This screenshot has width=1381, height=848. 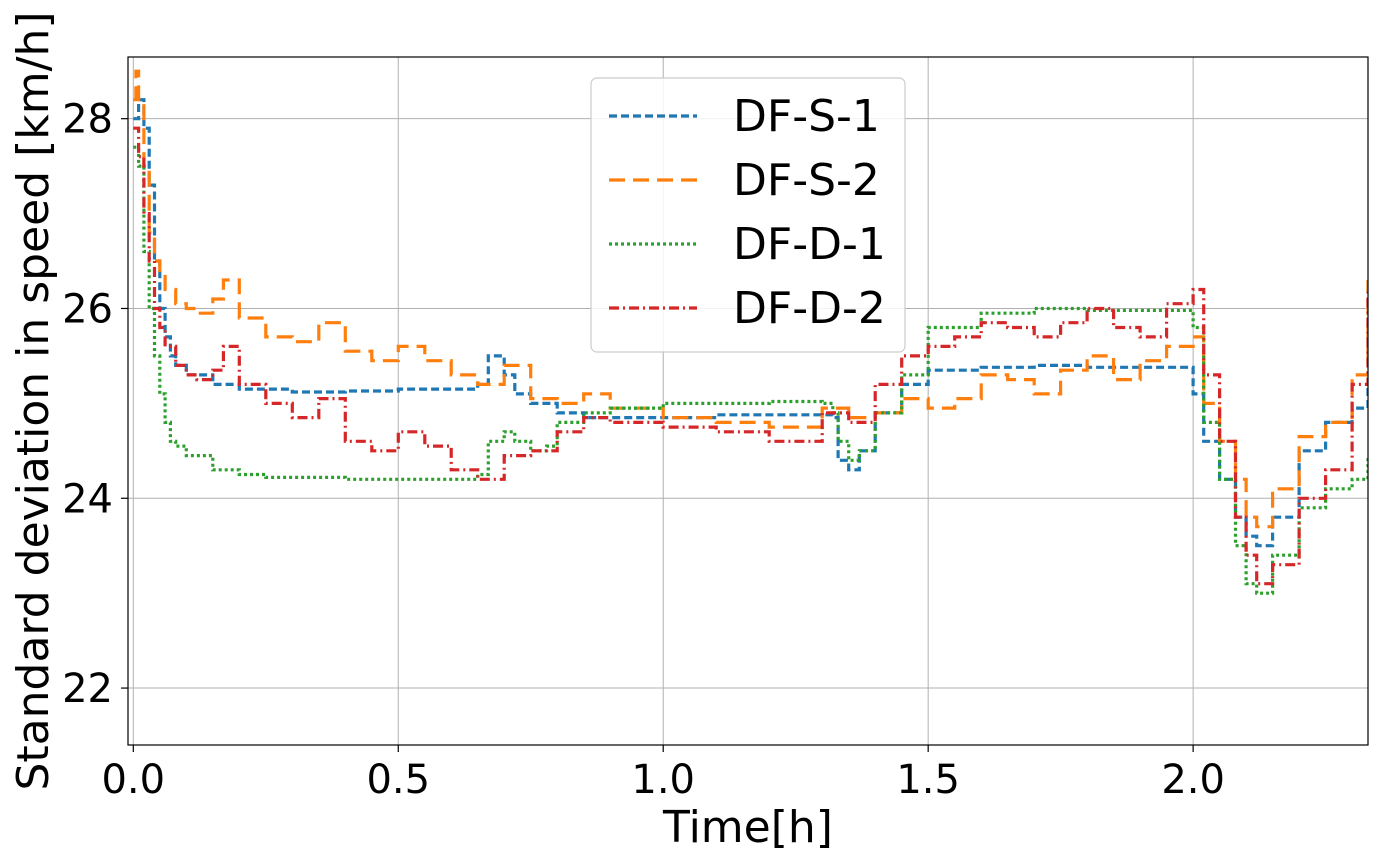 What do you see at coordinates (87, 309) in the screenshot?
I see `y-tick-label: 26` at bounding box center [87, 309].